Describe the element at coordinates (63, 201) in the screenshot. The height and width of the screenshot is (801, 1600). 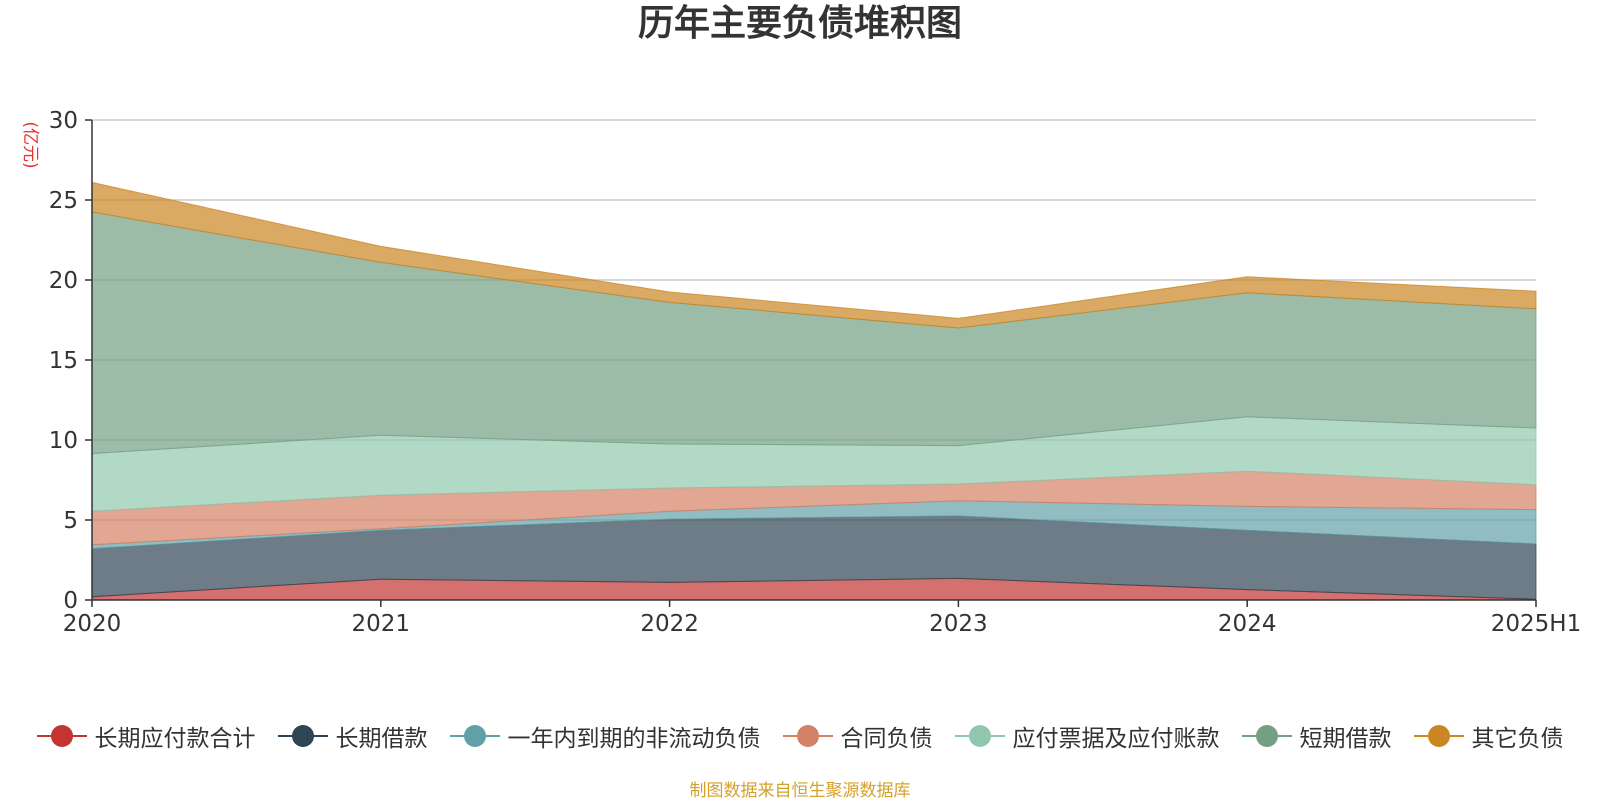
I see `y-tick-label: 25` at that location.